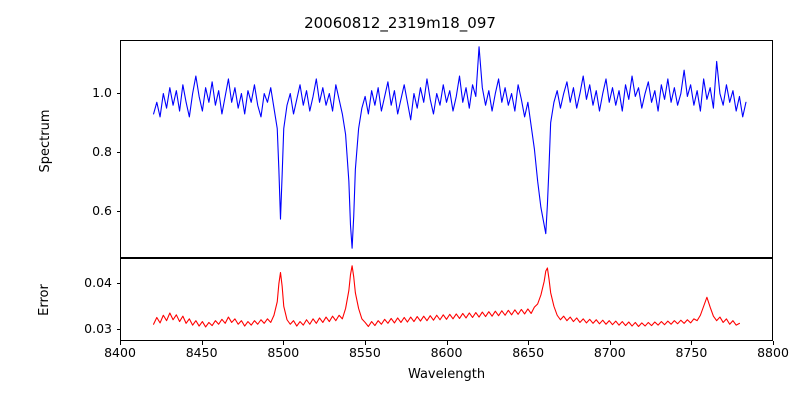 This screenshot has width=800, height=400. What do you see at coordinates (45, 141) in the screenshot?
I see `y-axis-label-spectrum: Spectrum` at bounding box center [45, 141].